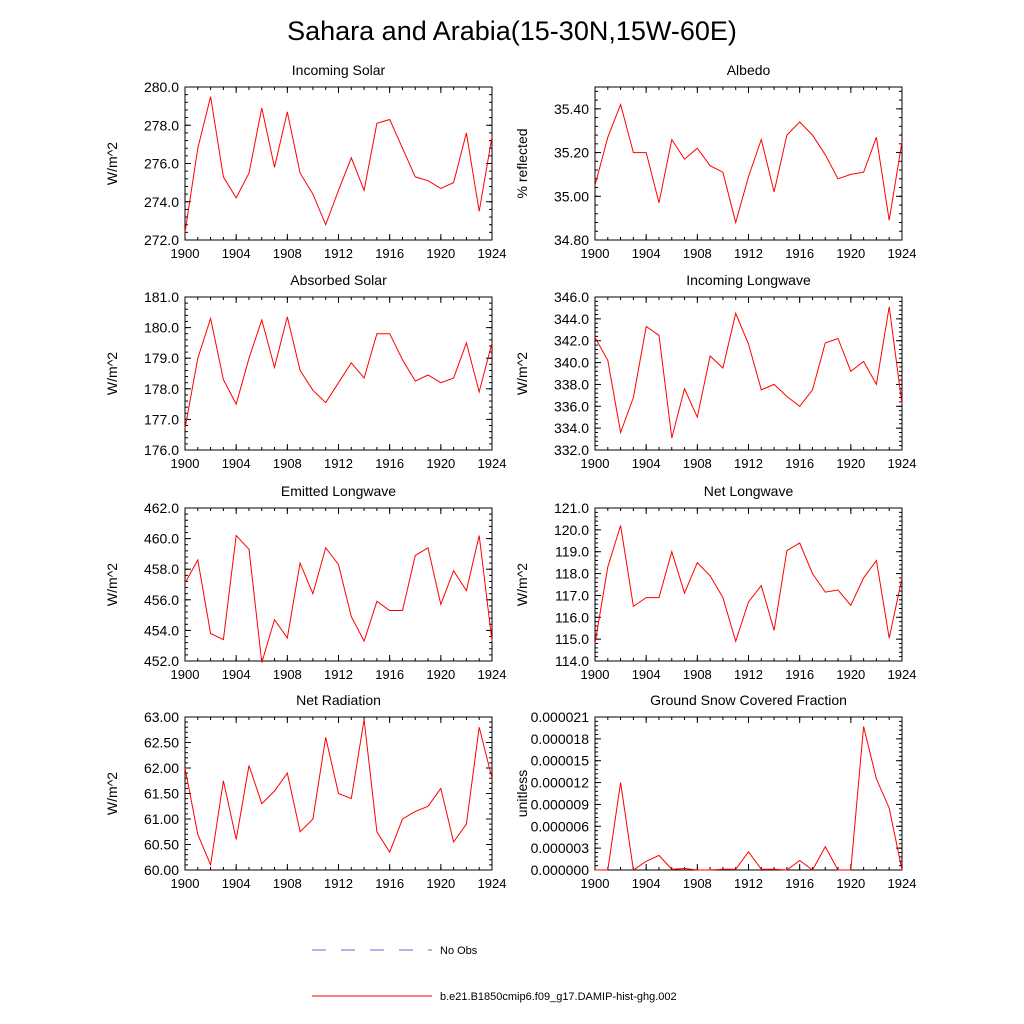 The width and height of the screenshot is (1024, 1024). I want to click on y-tick-label: 460.0, so click(161, 539).